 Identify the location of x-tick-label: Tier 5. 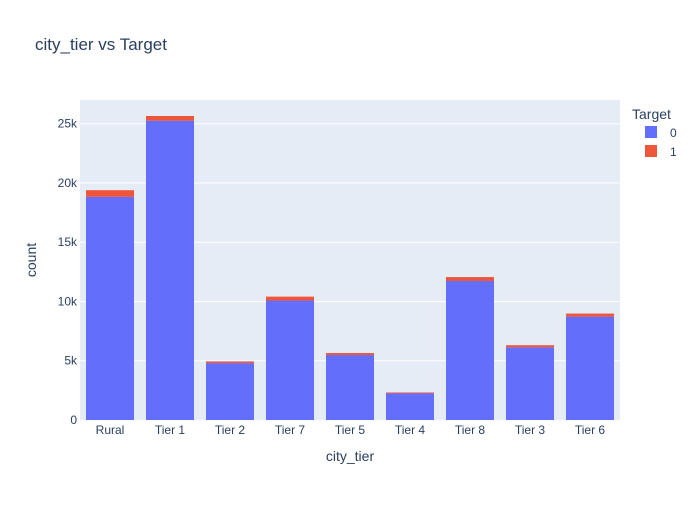
(350, 430).